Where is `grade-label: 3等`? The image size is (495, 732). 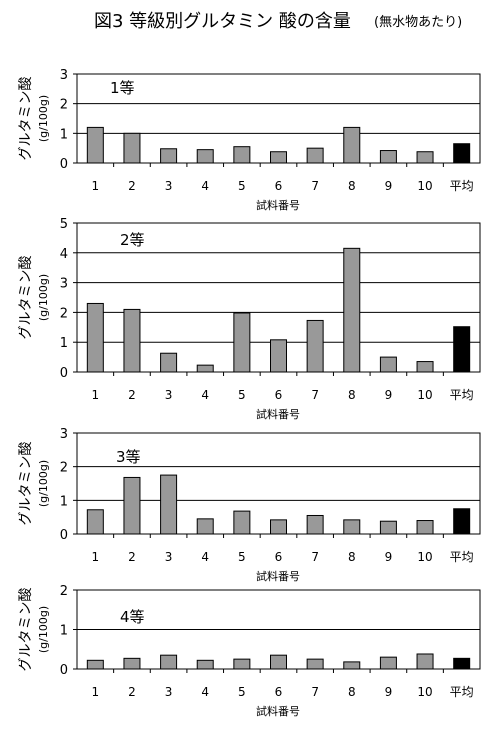 grade-label: 3等 is located at coordinates (128, 457).